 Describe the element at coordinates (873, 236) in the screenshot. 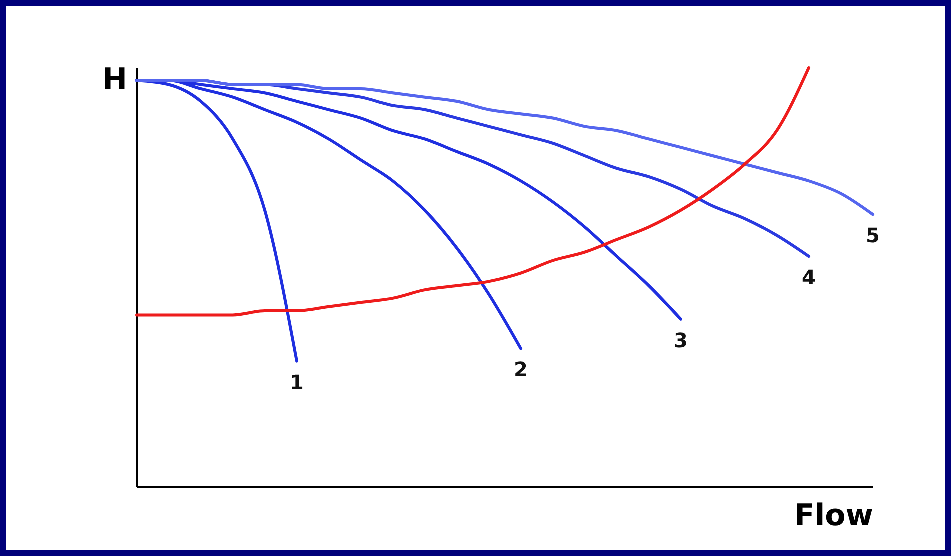

I see `series-label: 5` at that location.